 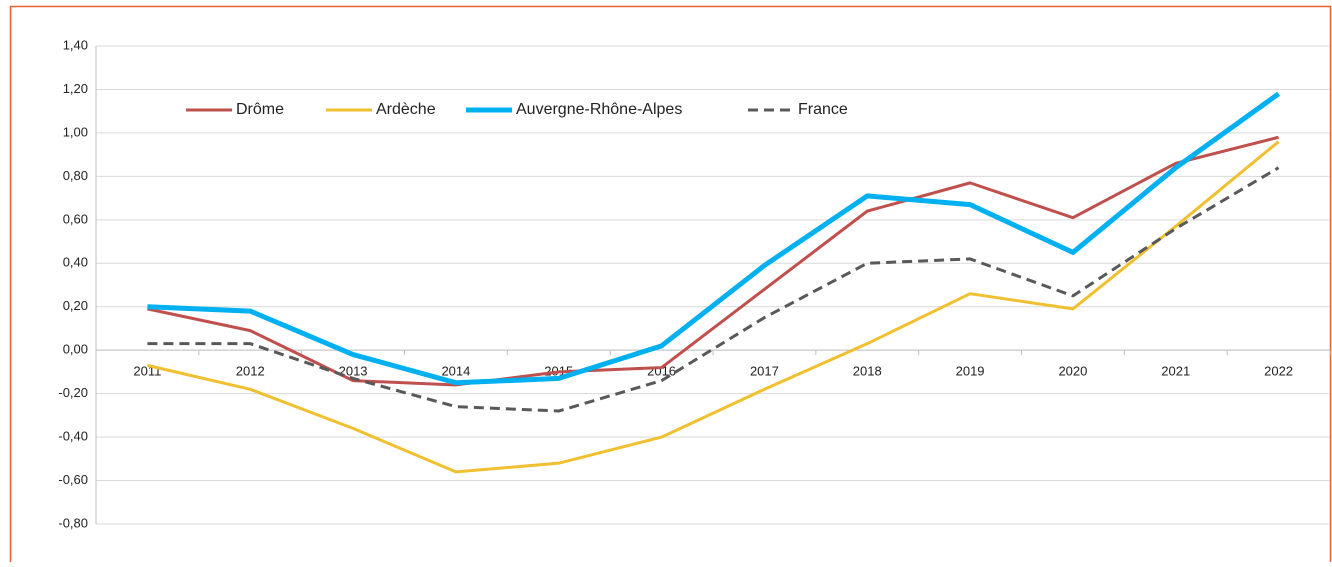 I want to click on y-tick-label: -0,60, so click(x=73, y=479).